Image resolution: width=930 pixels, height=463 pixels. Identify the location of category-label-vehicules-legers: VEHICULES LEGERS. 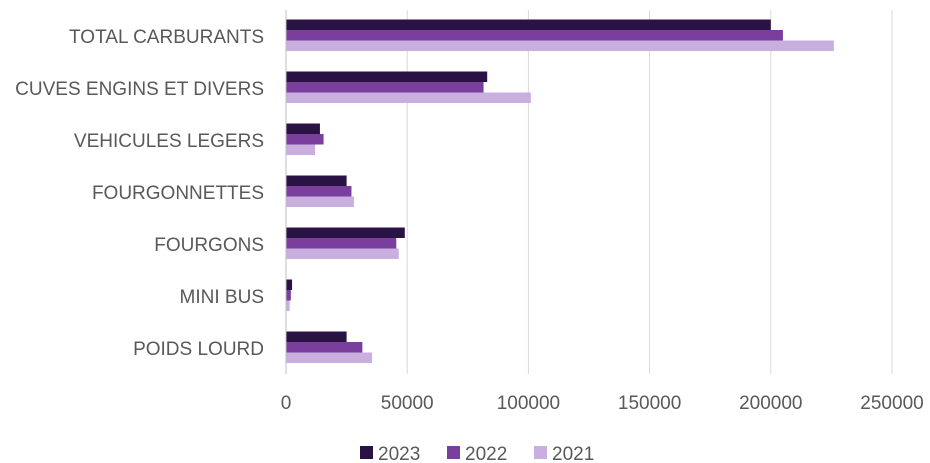
(169, 141).